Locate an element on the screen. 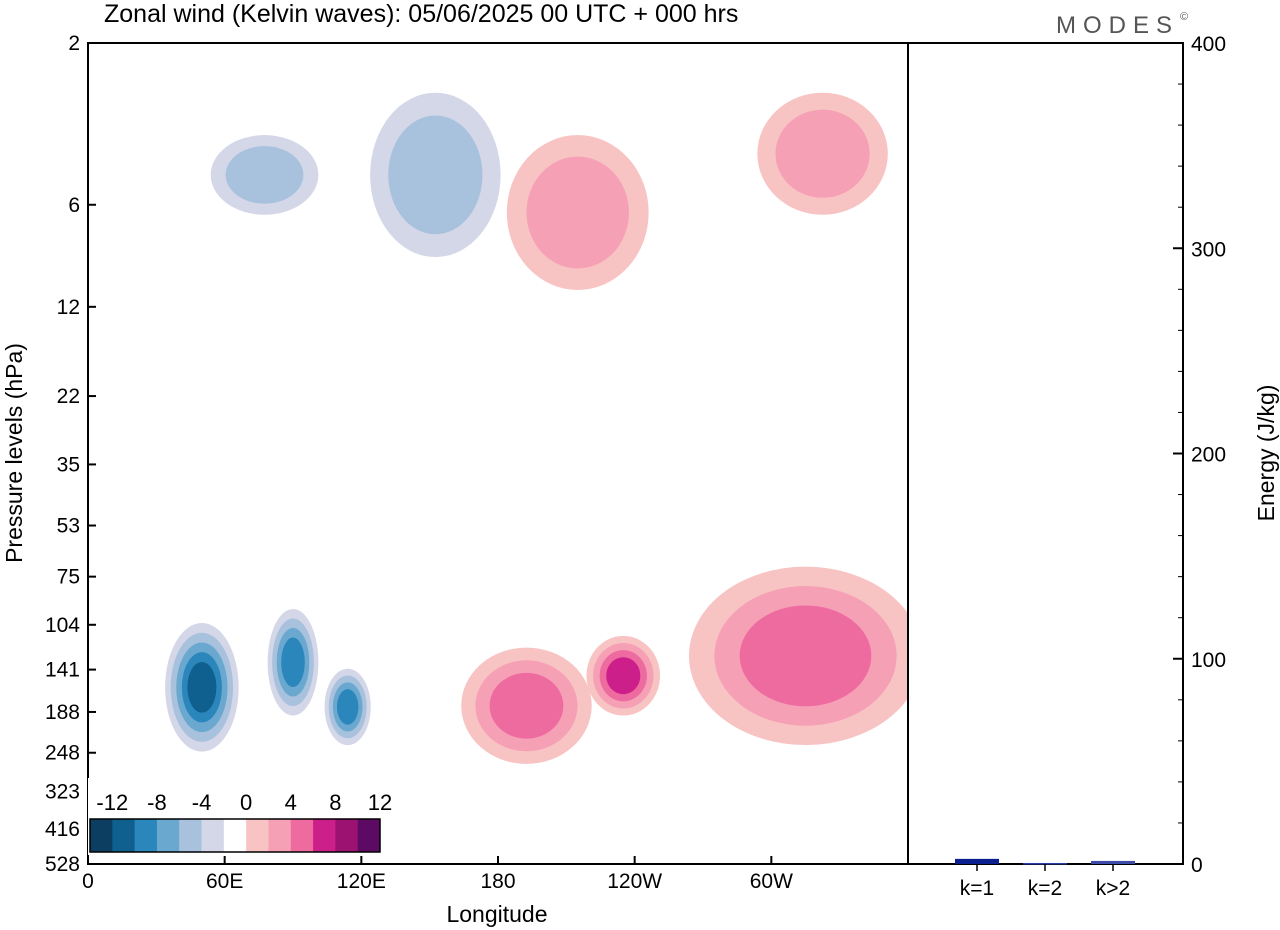 This screenshot has height=930, width=1280. pressure-tick-label: 248 is located at coordinates (62, 753).